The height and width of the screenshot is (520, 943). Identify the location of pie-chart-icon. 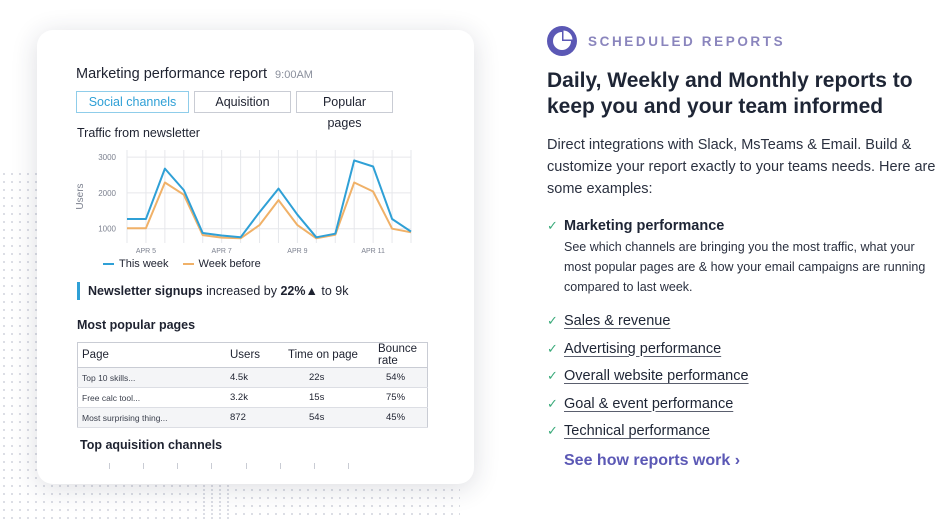
(562, 41).